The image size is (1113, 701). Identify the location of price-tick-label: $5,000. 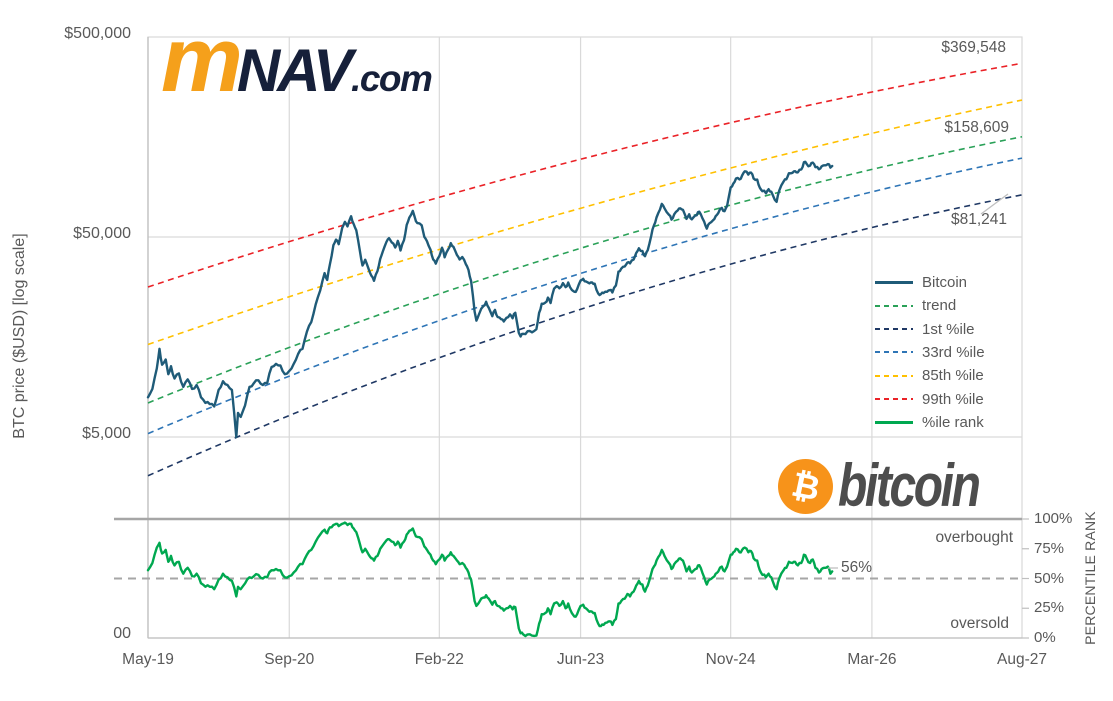
(106, 433).